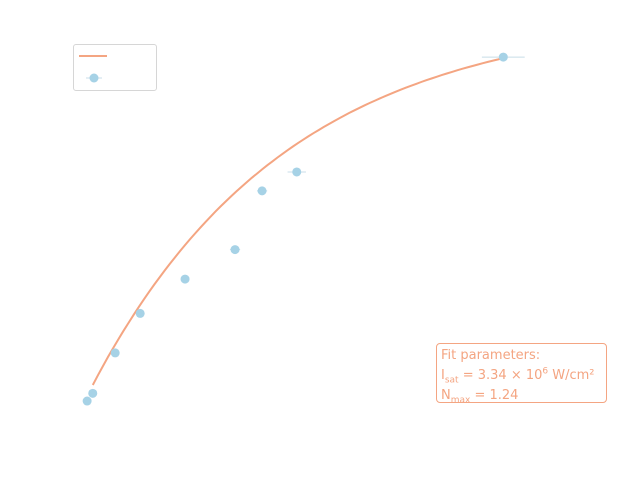 This screenshot has height=480, width=640. Describe the element at coordinates (460, 400) in the screenshot. I see `nmax-subscript: max` at that location.